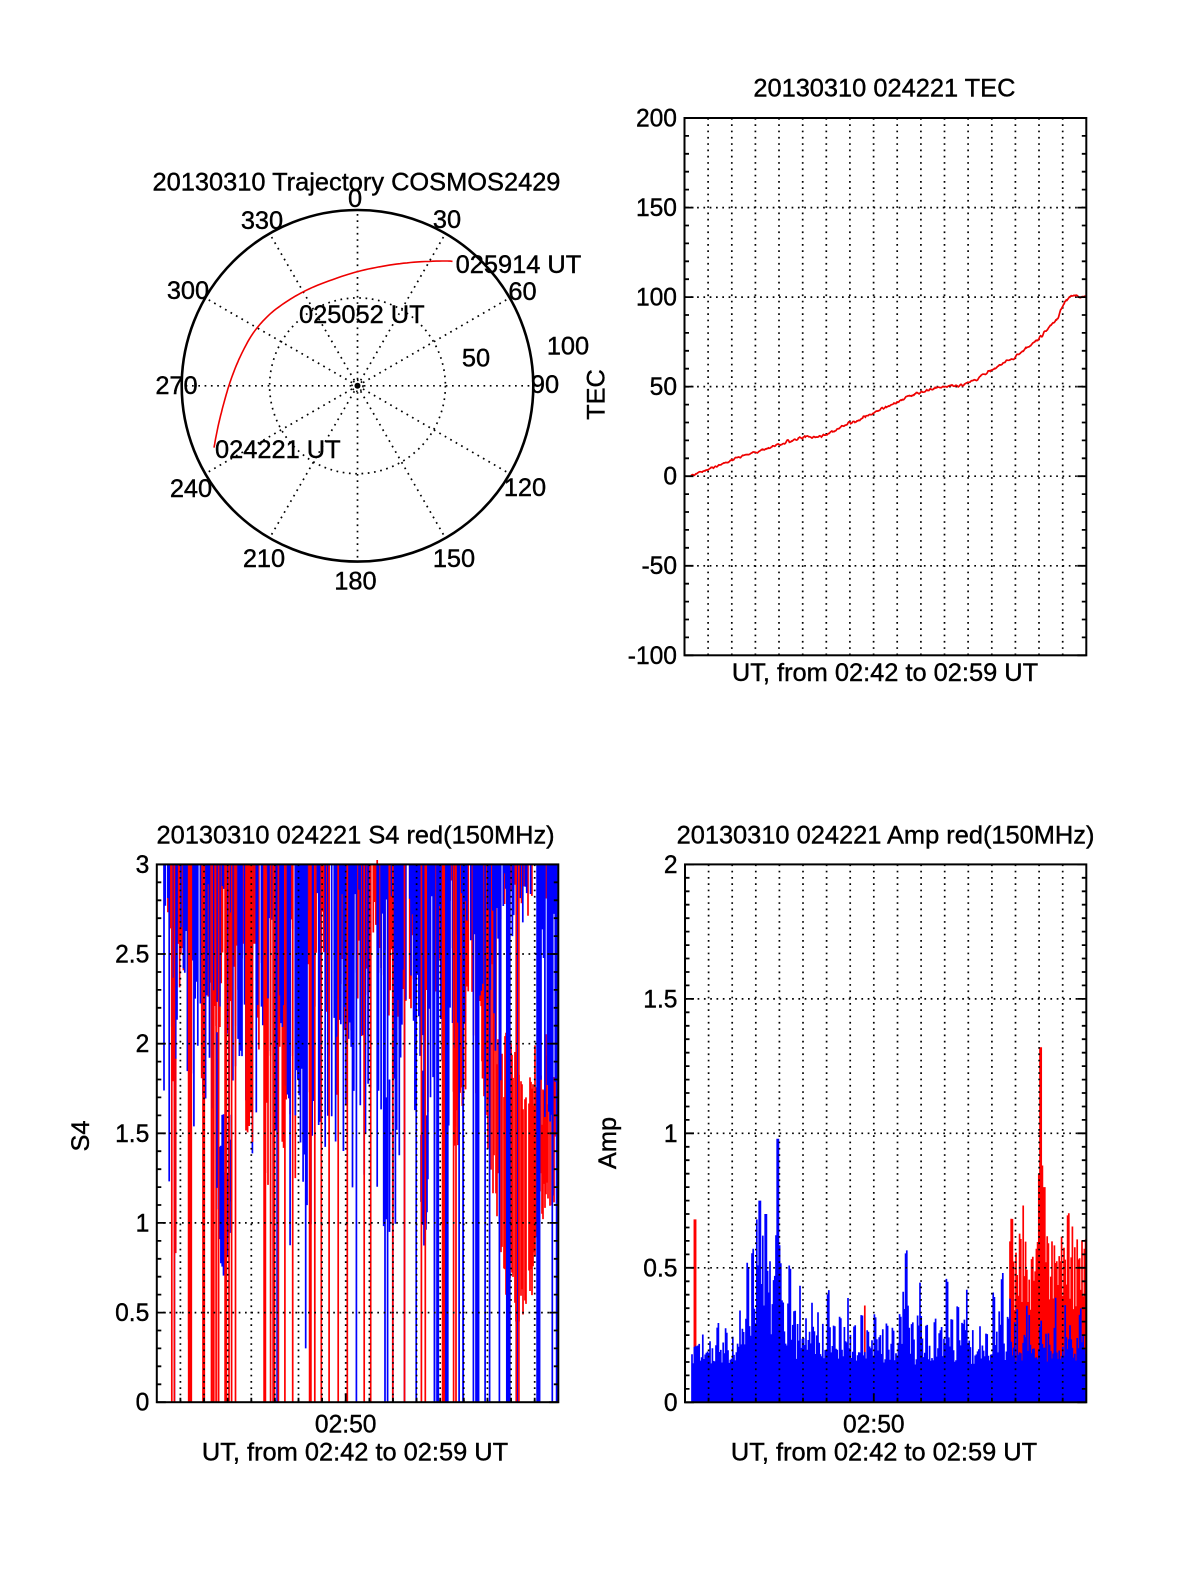 The width and height of the screenshot is (1200, 1575). Describe the element at coordinates (608, 1143) in the screenshot. I see `svg-text: Amp` at that location.